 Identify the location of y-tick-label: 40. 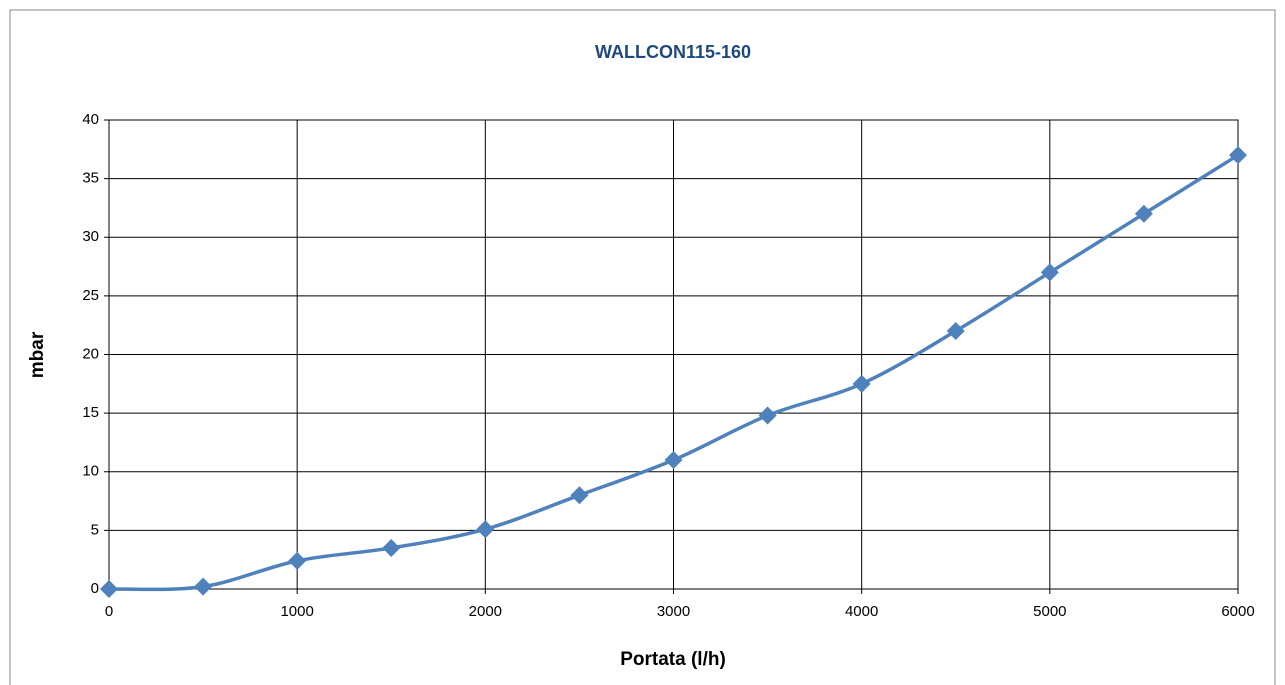
(90, 119).